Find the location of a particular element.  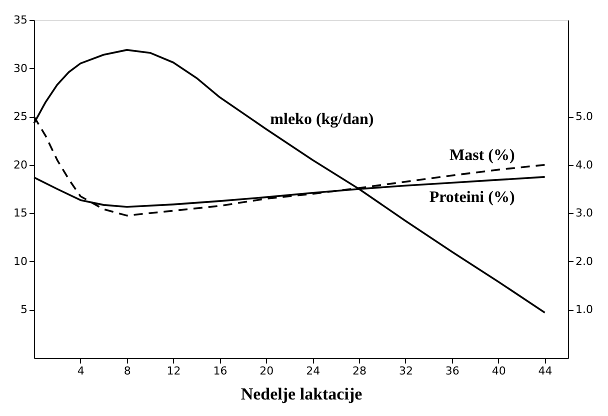

x-tick-label: 32 is located at coordinates (405, 371).